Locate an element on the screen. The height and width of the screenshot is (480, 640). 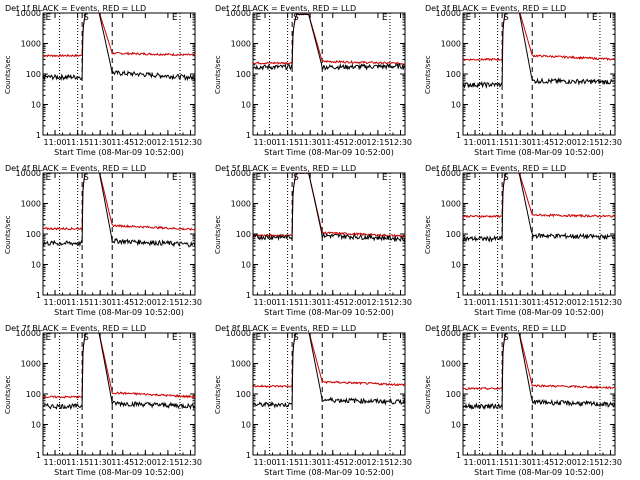
chart-title: Det 6f BLACK = Events, RED = LLD is located at coordinates (495, 168).